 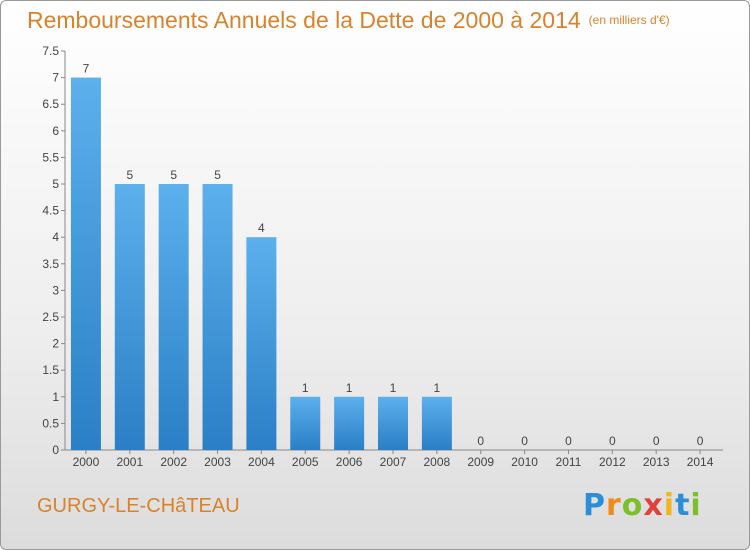 What do you see at coordinates (305, 388) in the screenshot?
I see `data-label-2005: 1` at bounding box center [305, 388].